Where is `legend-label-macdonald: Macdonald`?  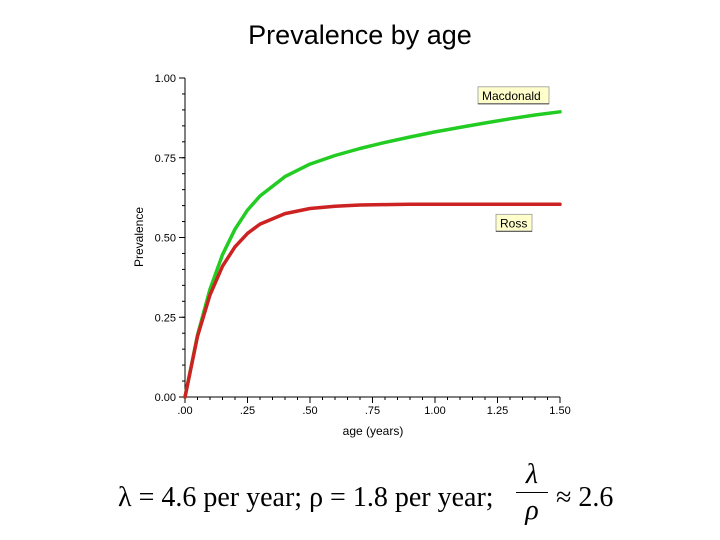 legend-label-macdonald: Macdonald is located at coordinates (511, 96).